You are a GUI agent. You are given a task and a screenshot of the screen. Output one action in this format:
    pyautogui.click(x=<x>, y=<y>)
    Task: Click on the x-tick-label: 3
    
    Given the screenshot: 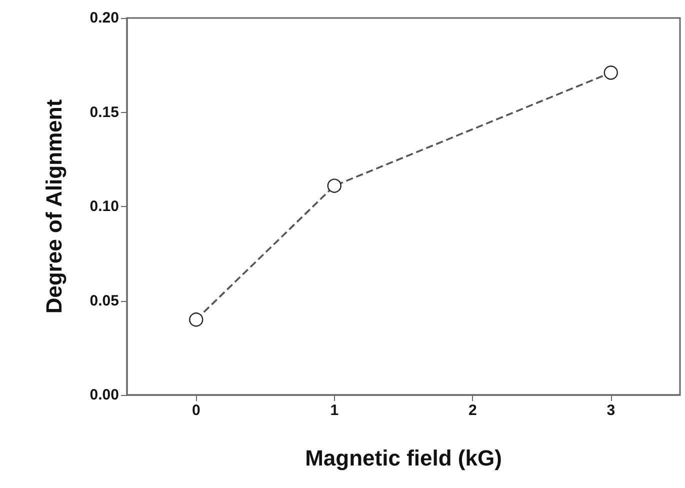 What is the action you would take?
    pyautogui.click(x=611, y=410)
    